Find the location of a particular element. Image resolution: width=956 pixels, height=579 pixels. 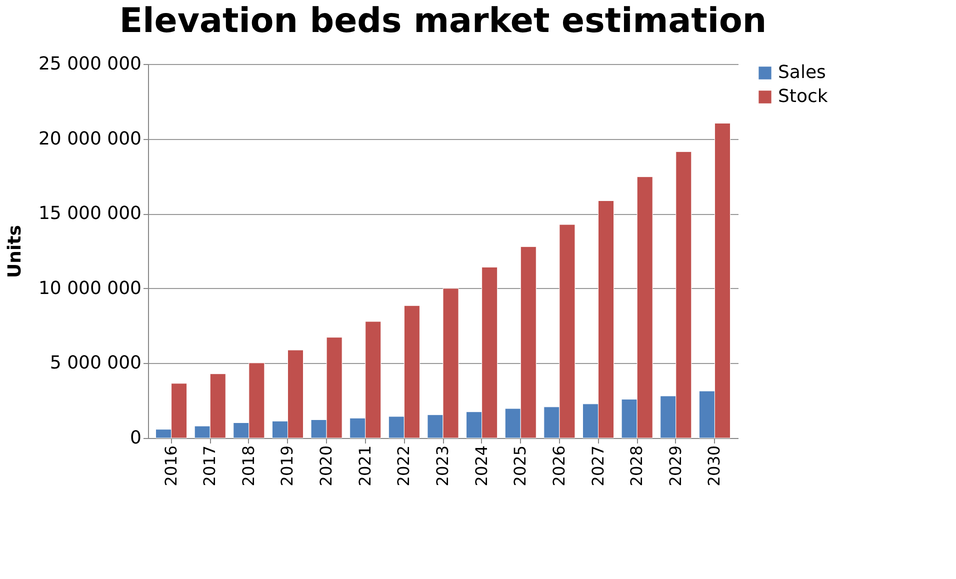

x-tick-label: 2016 is located at coordinates (170, 466).